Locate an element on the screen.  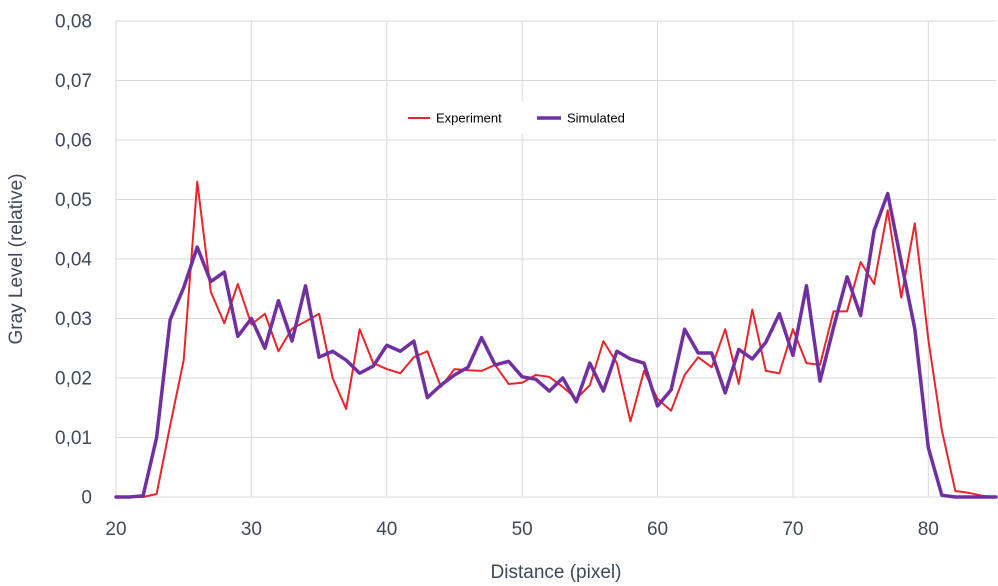
y-tick-label: 0,02 is located at coordinates (73, 379).